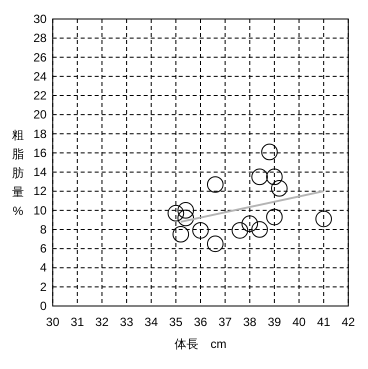 This screenshot has width=368, height=369. Describe the element at coordinates (40, 191) in the screenshot. I see `y-tick-label: 12` at that location.